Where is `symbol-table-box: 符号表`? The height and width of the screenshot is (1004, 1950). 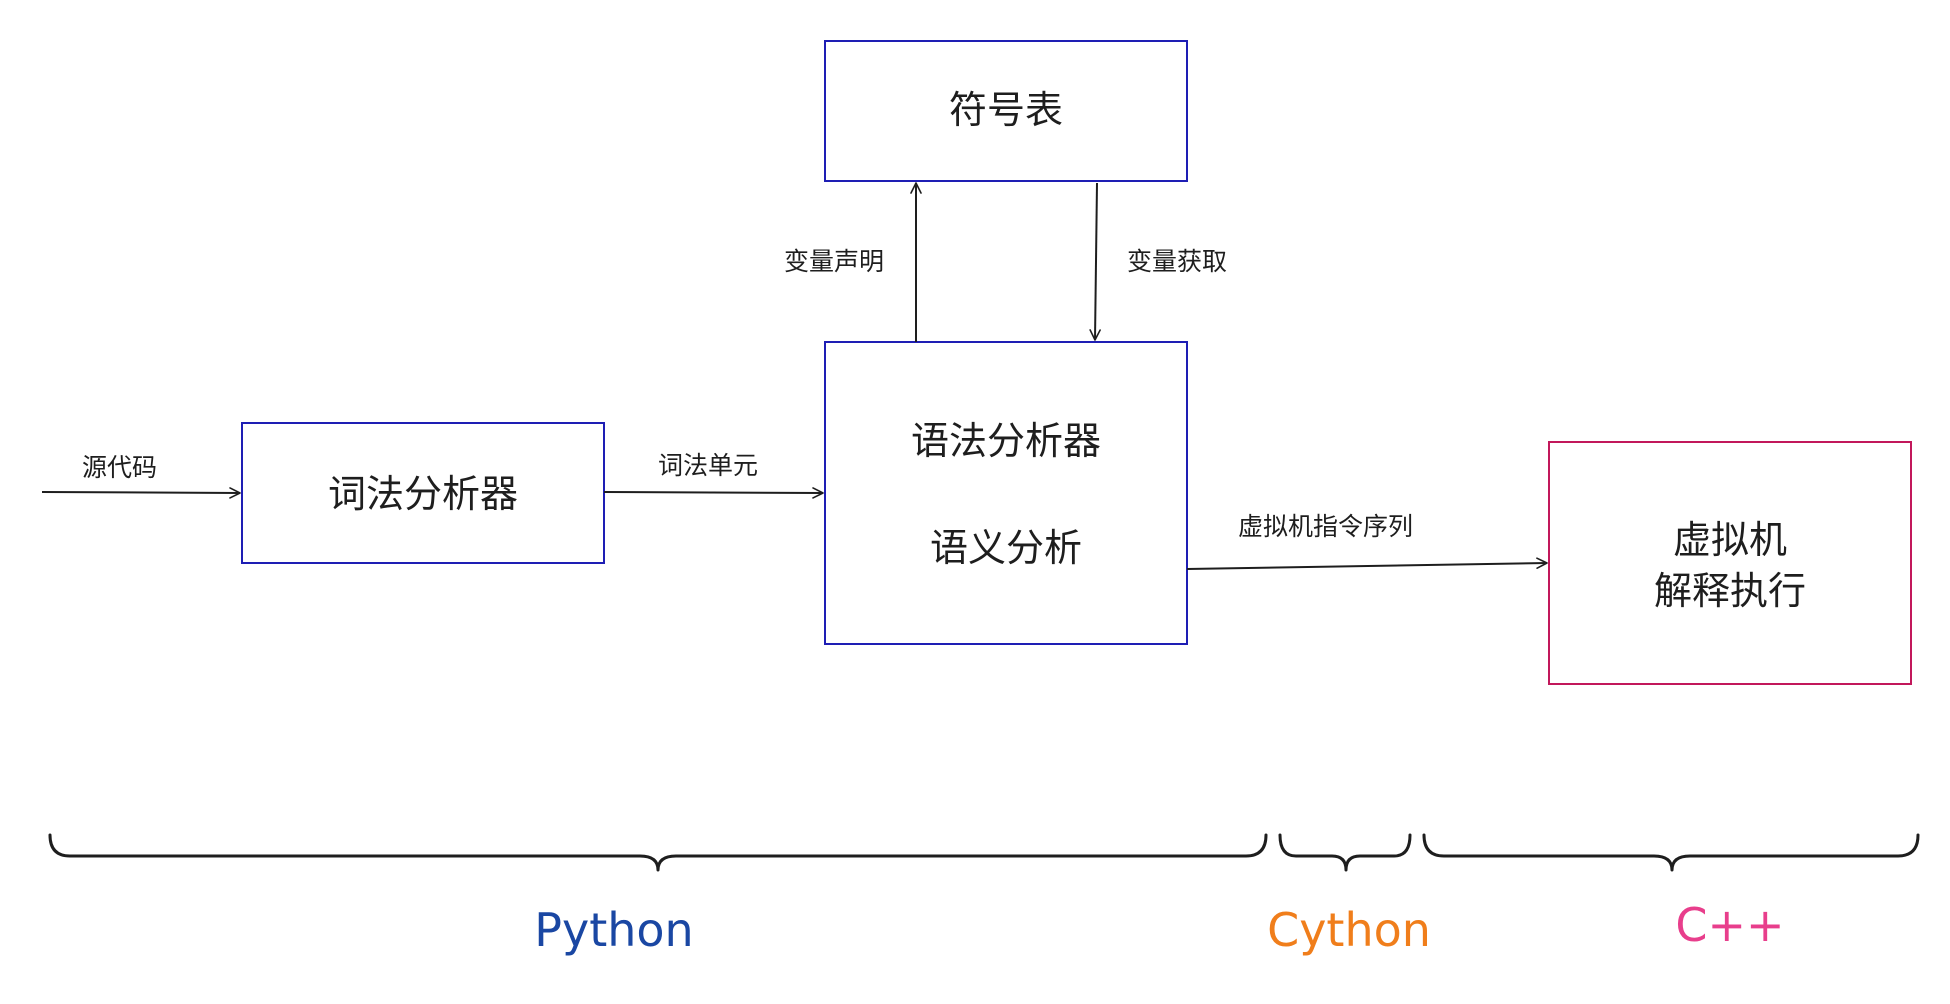 symbol-table-box: 符号表 is located at coordinates (1006, 111).